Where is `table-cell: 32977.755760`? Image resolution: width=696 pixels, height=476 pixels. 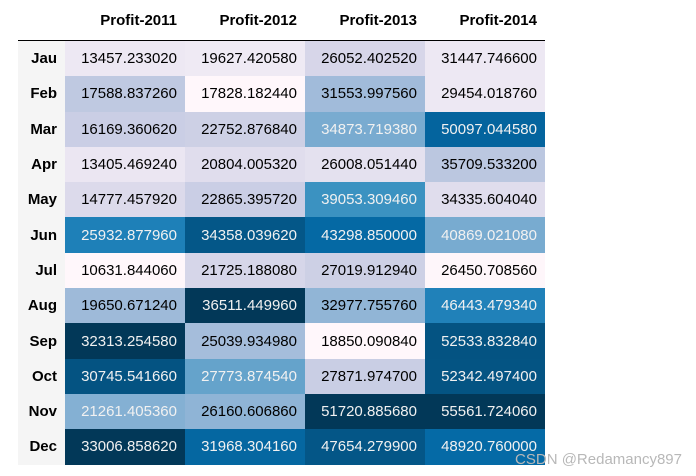
table-cell: 32977.755760 is located at coordinates (365, 306).